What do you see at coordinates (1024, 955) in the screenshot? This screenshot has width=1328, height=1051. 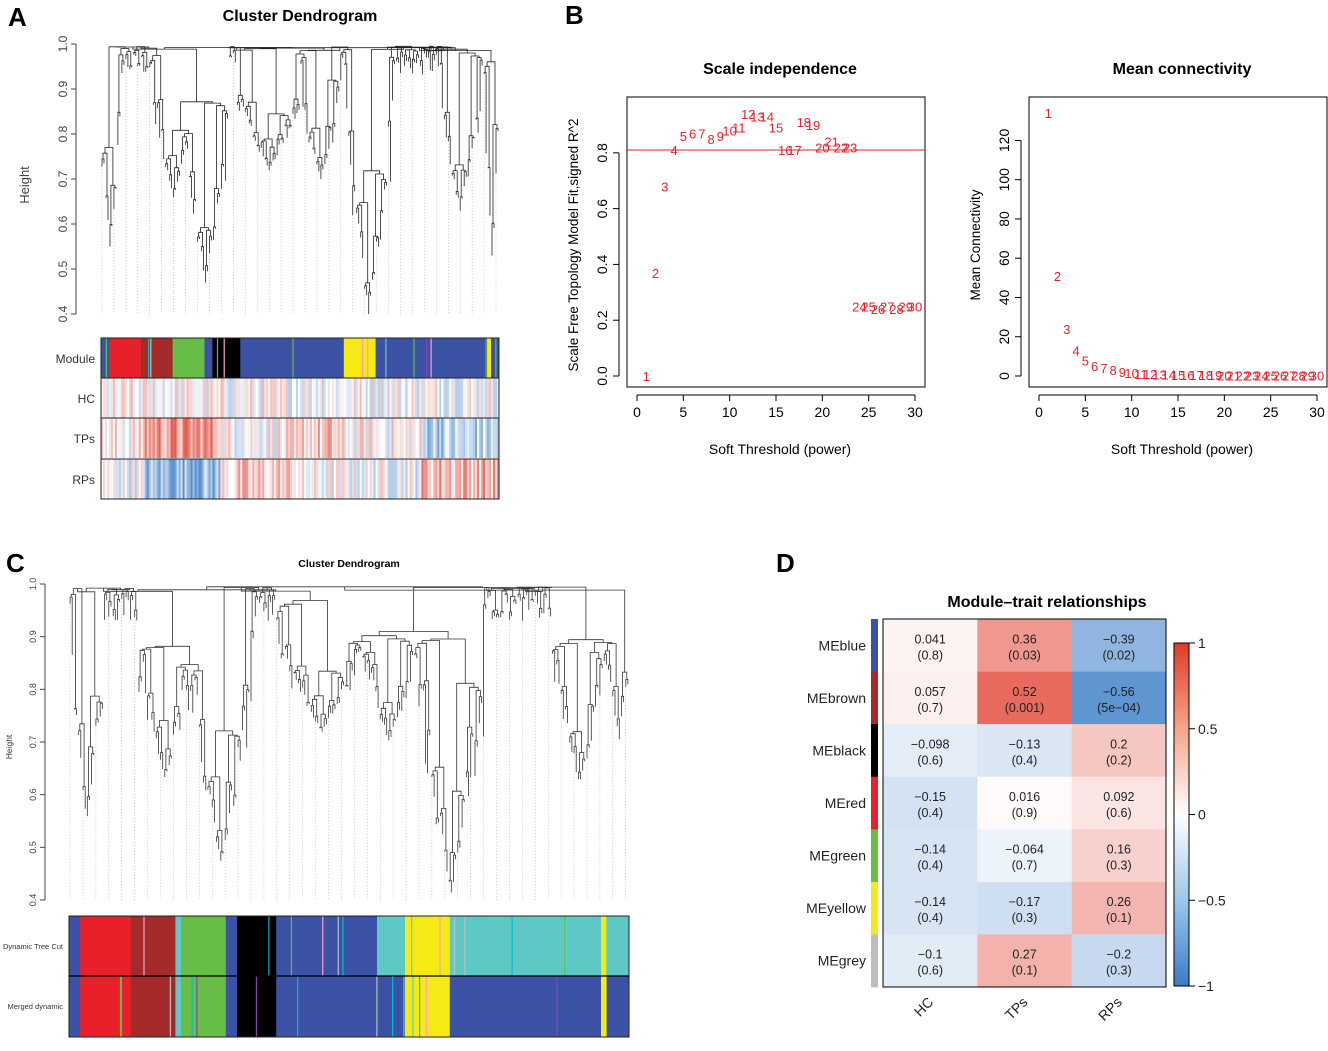 I see `cell-value: 0.27` at bounding box center [1024, 955].